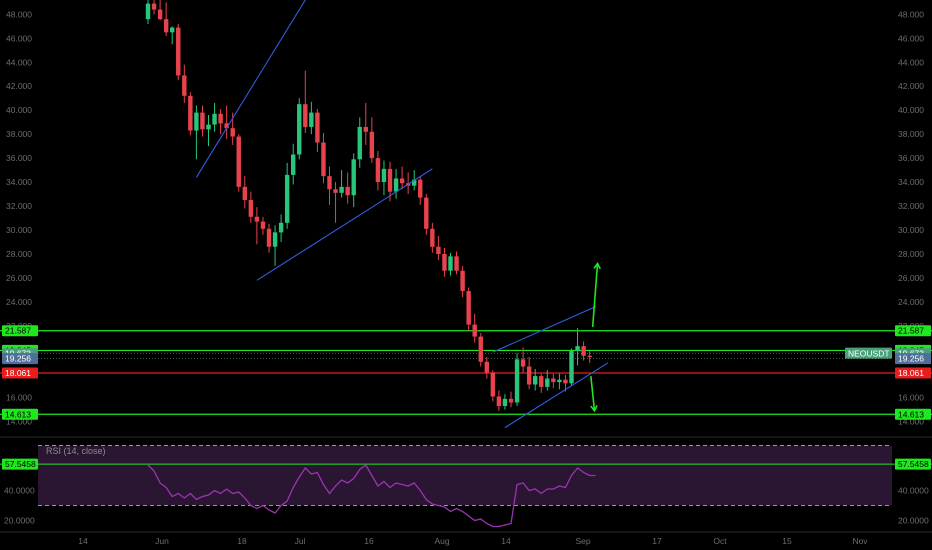 Image resolution: width=932 pixels, height=550 pixels. What do you see at coordinates (595, 337) in the screenshot?
I see `projection-arrows` at bounding box center [595, 337].